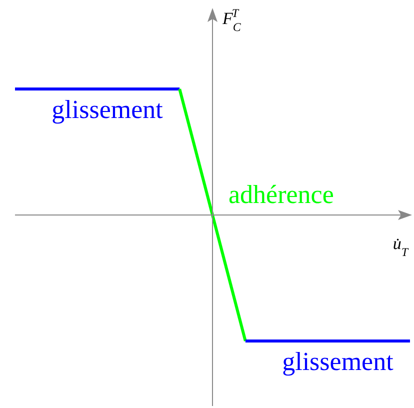 The image size is (414, 408). What do you see at coordinates (401, 246) in the screenshot?
I see `x-axis-title: u̇$_{T}$` at bounding box center [401, 246].